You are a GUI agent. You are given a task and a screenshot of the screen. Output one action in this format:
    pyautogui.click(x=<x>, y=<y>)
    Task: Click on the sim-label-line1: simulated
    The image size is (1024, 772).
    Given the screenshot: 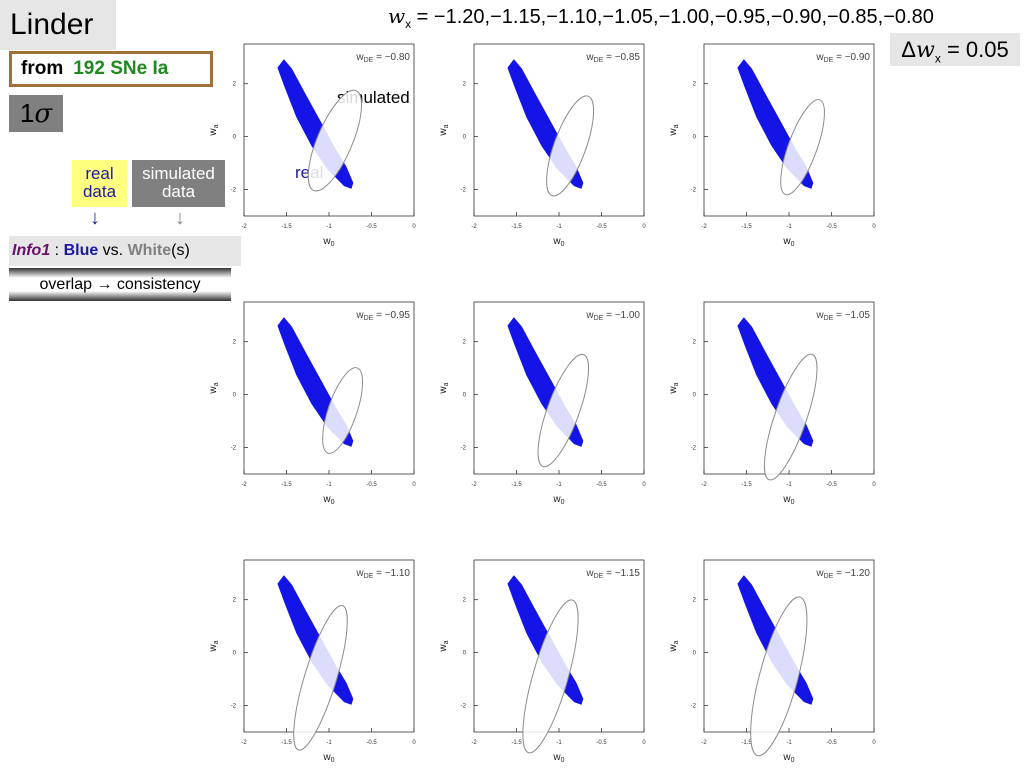 What is the action you would take?
    pyautogui.click(x=178, y=173)
    